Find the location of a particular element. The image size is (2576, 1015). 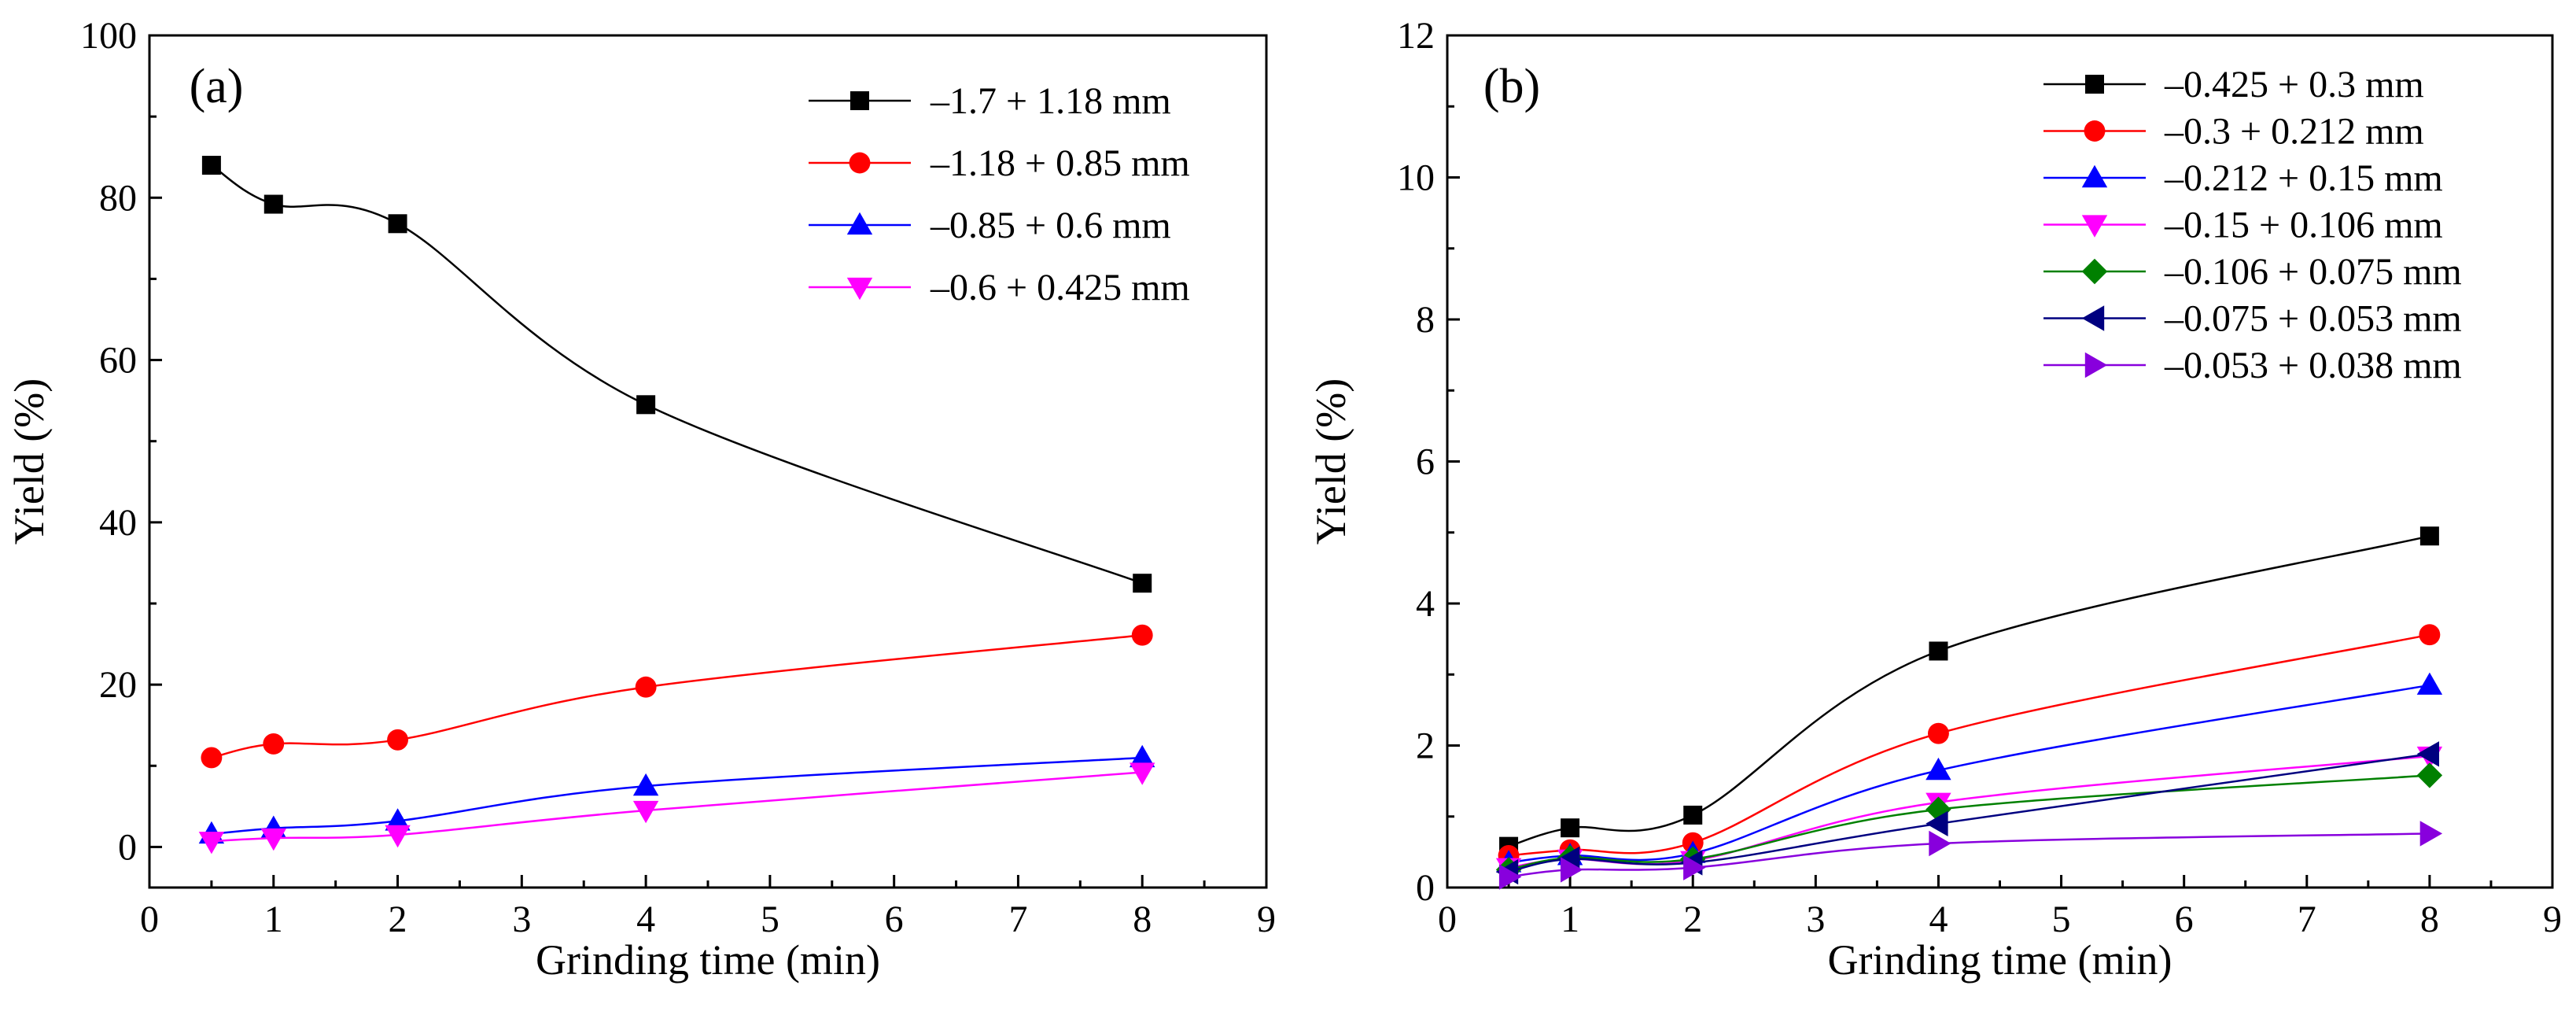

y-tick-label: 40 is located at coordinates (118, 523).